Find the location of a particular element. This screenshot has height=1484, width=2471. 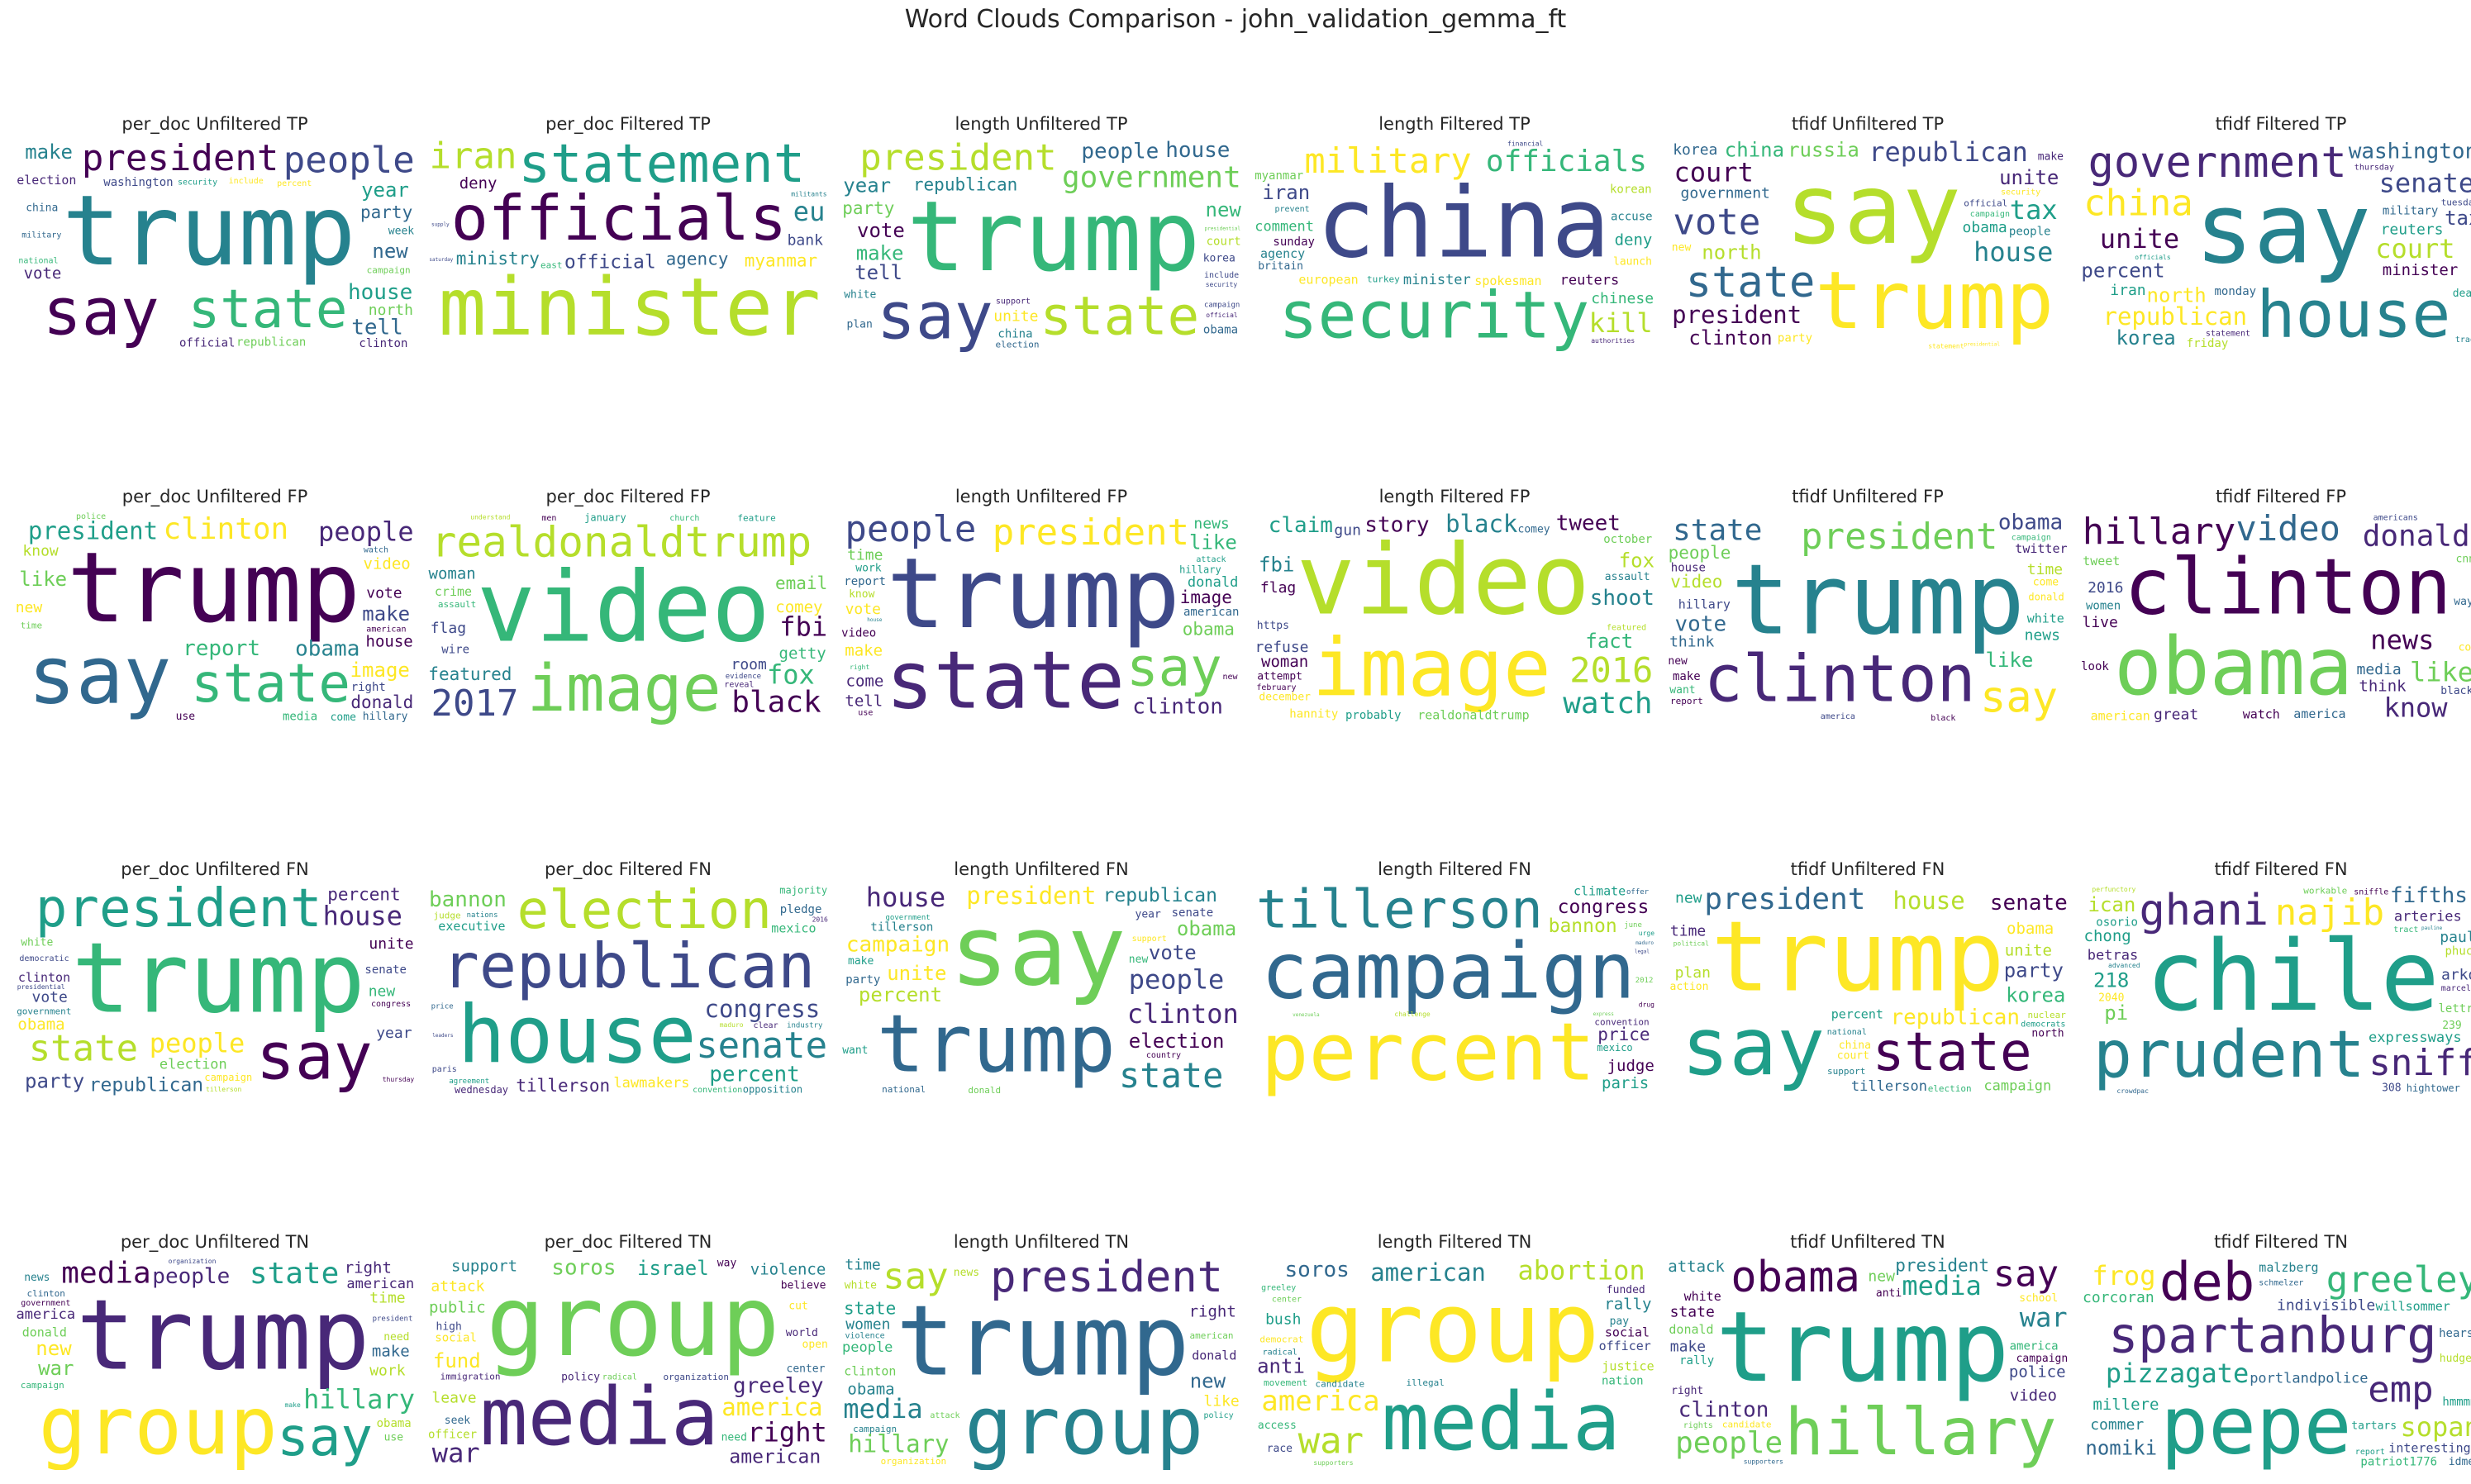

cloud-word: tax is located at coordinates (2034, 210).